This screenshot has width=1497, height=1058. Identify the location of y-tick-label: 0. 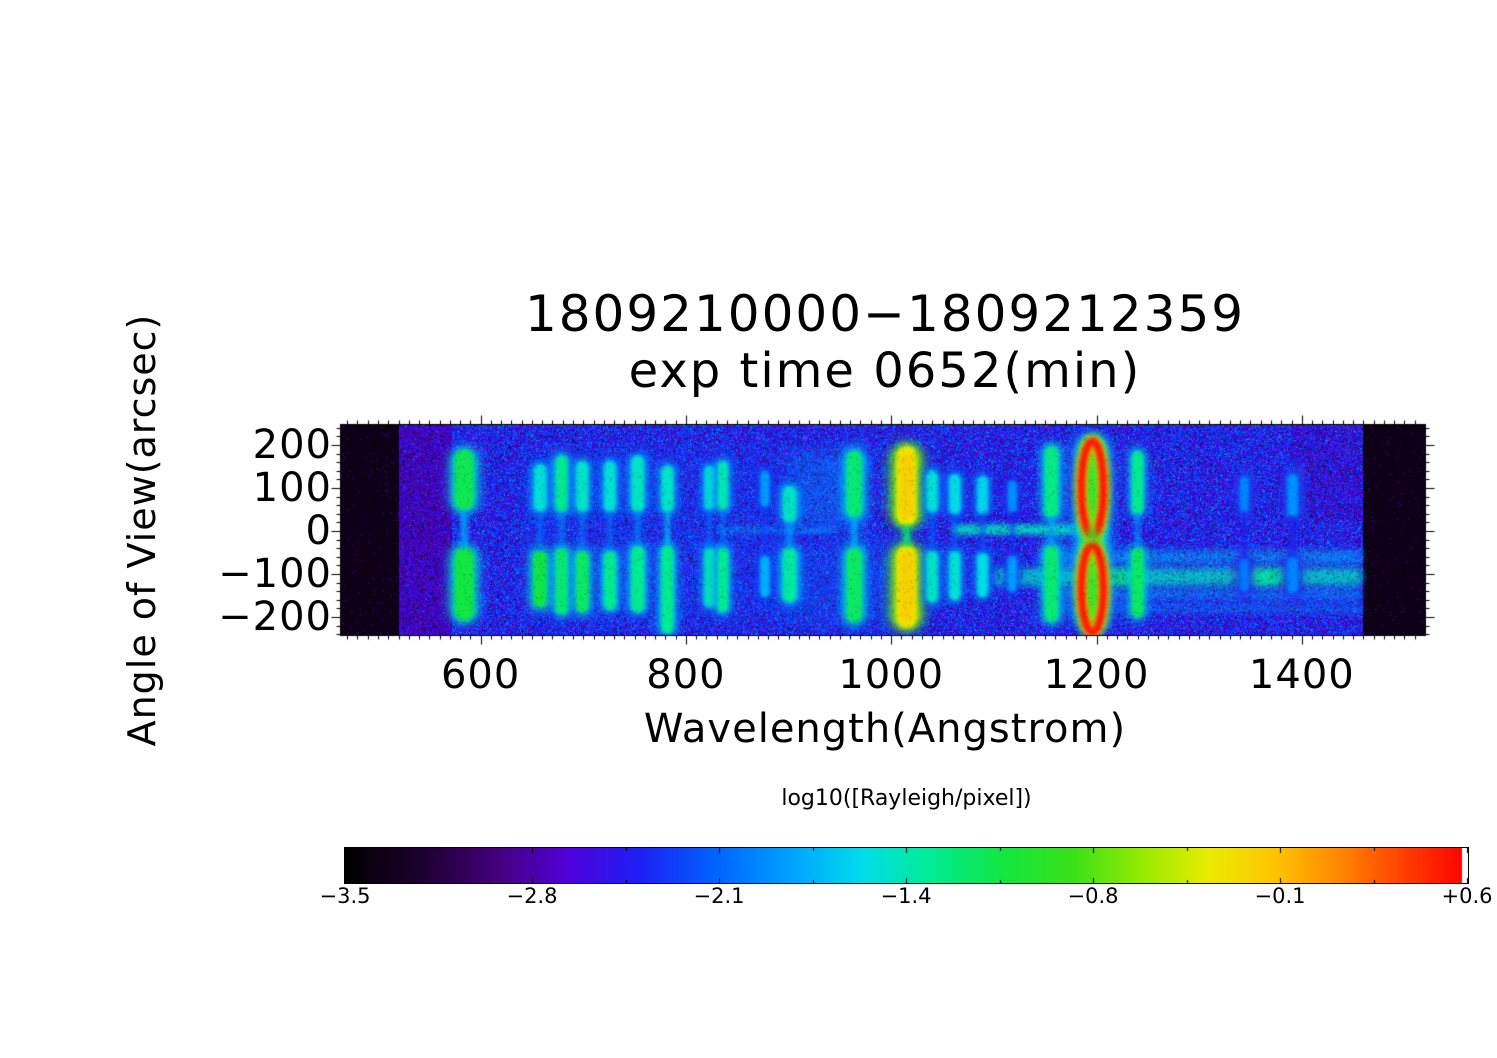
(318, 531).